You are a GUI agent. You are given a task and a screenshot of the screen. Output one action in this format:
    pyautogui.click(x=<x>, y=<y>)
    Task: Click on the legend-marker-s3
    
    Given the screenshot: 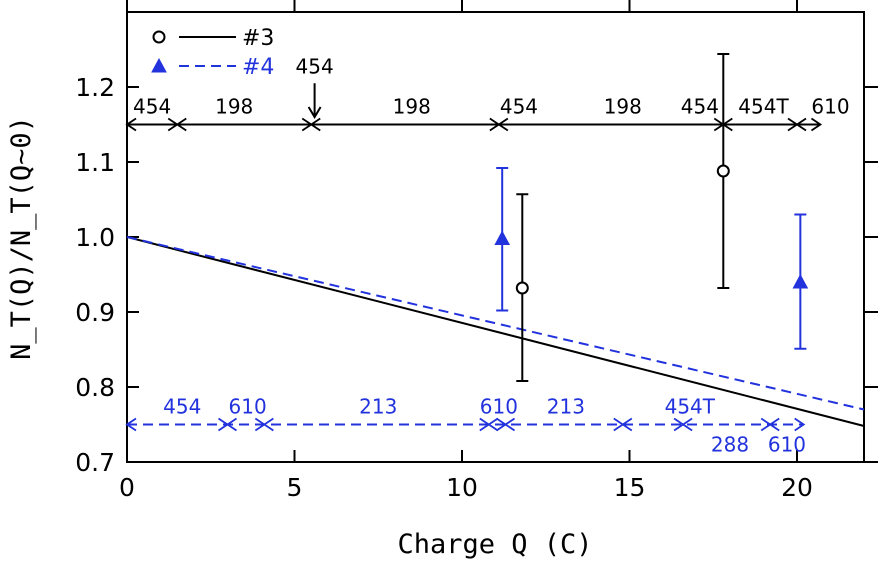 What is the action you would take?
    pyautogui.click(x=159, y=37)
    